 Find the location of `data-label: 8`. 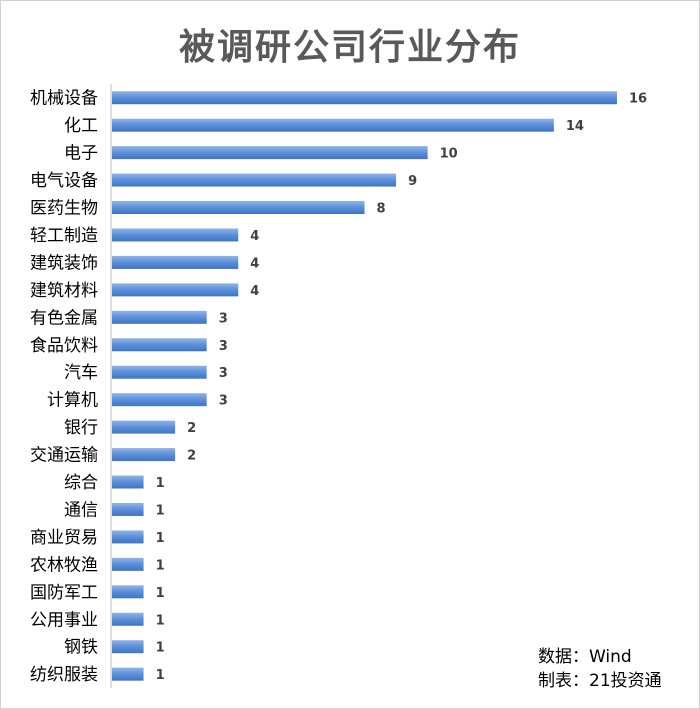

data-label: 8 is located at coordinates (381, 209).